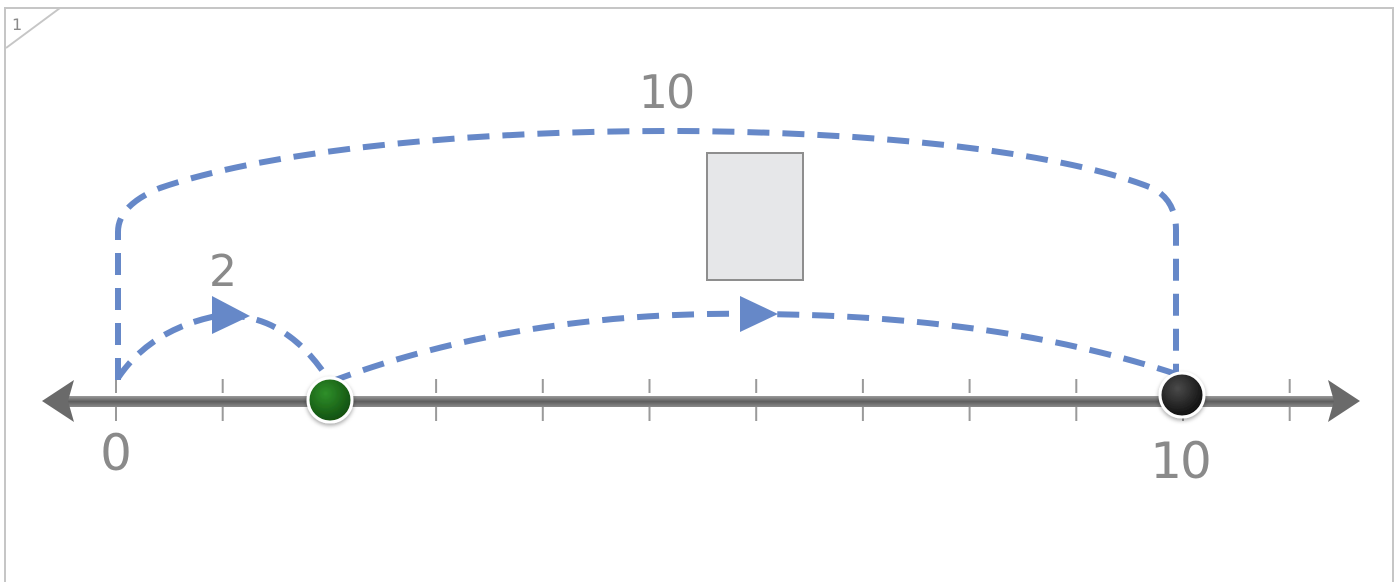  I want to click on number-line-axis, so click(701, 401).